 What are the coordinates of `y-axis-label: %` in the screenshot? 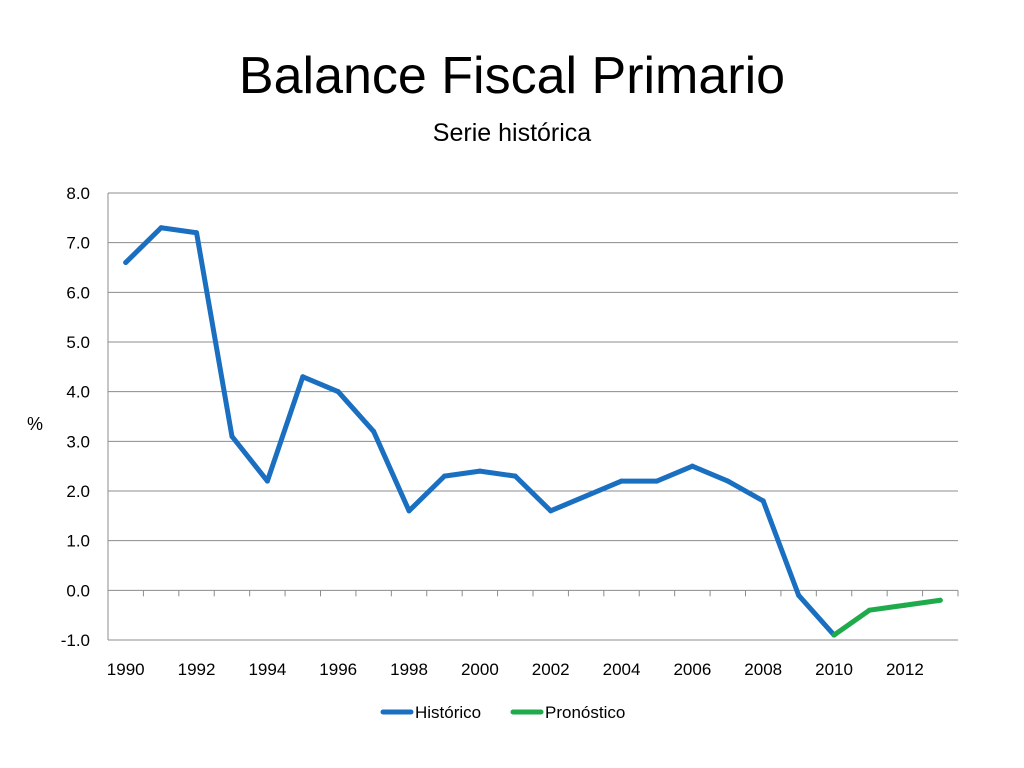 It's located at (35, 424).